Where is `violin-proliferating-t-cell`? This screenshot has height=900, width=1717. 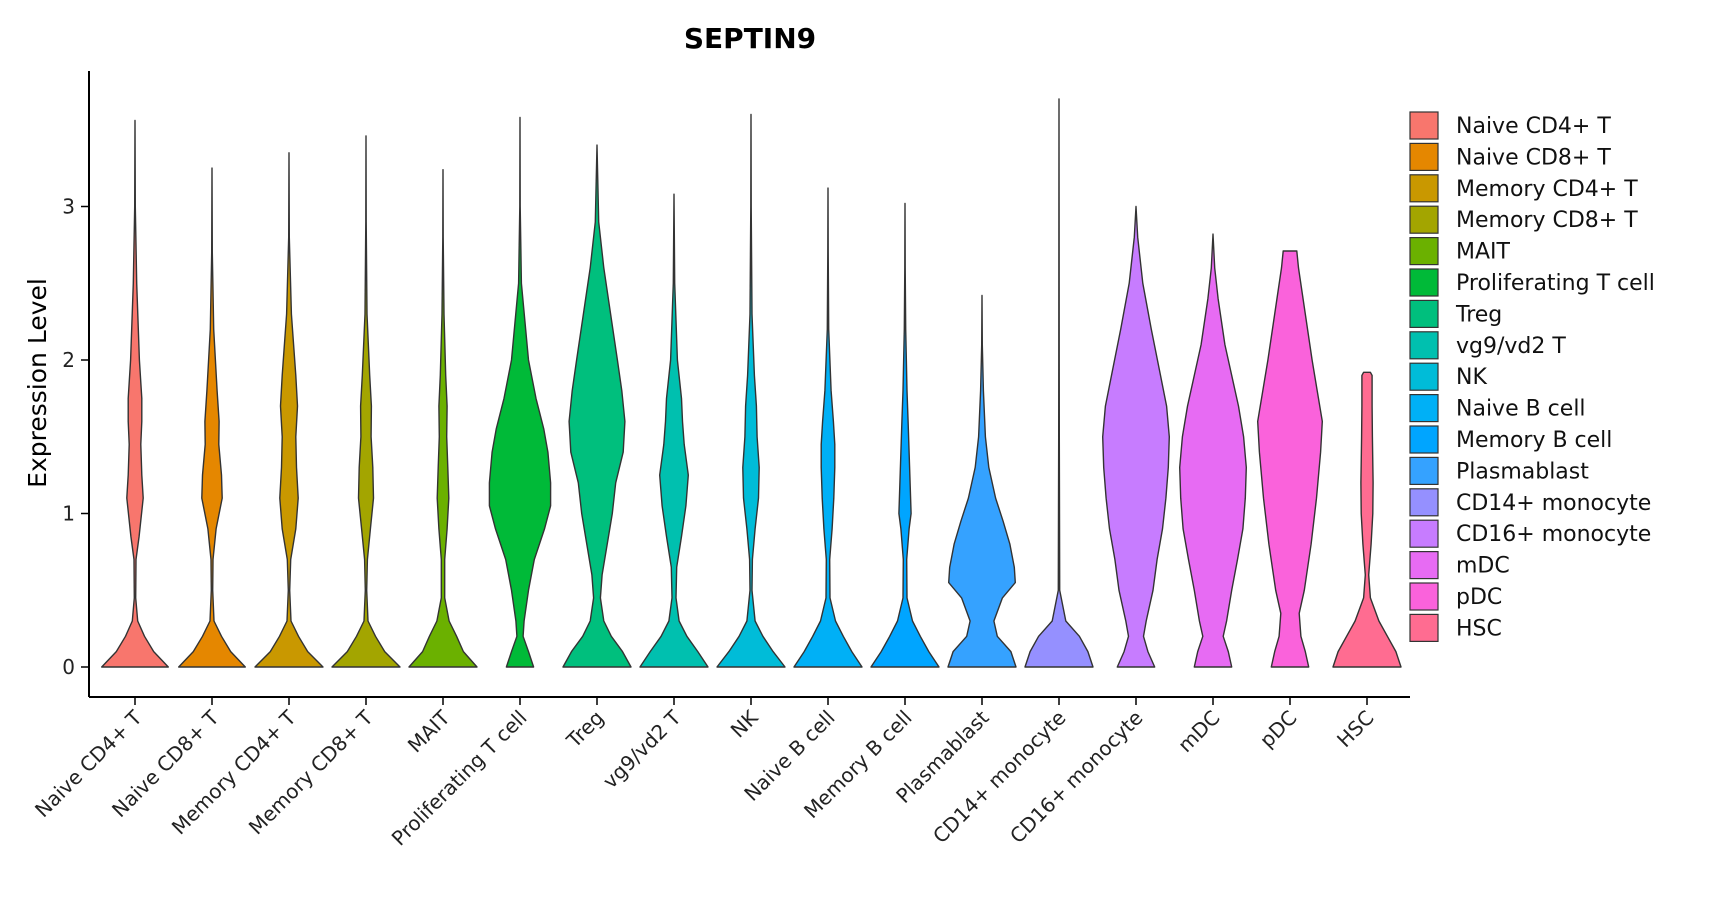
violin-proliferating-t-cell is located at coordinates (520, 392).